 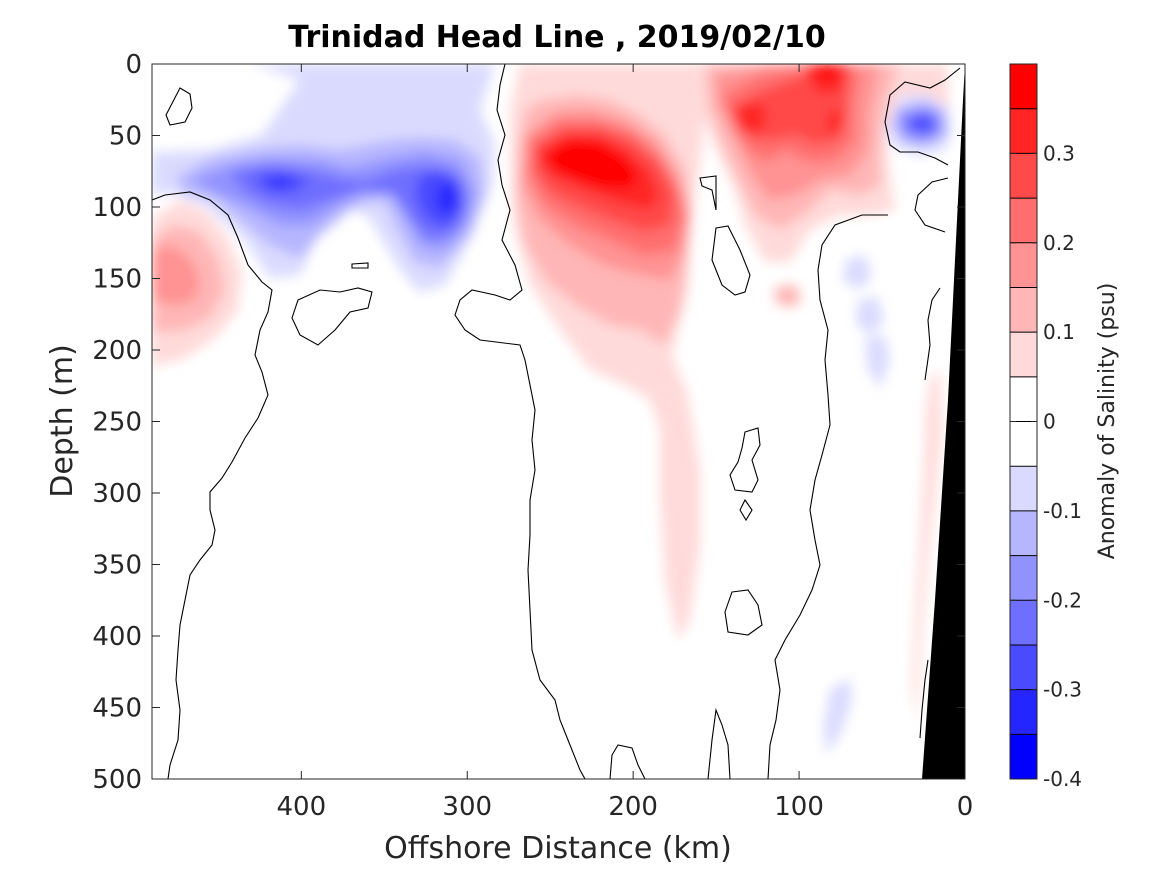 What do you see at coordinates (117, 351) in the screenshot?
I see `y-tick-label: 200` at bounding box center [117, 351].